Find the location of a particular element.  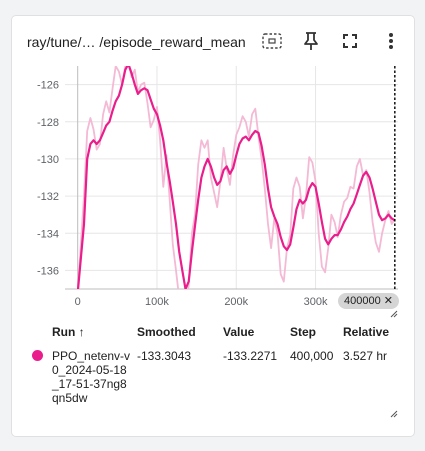

pin-icon is located at coordinates (311, 41).